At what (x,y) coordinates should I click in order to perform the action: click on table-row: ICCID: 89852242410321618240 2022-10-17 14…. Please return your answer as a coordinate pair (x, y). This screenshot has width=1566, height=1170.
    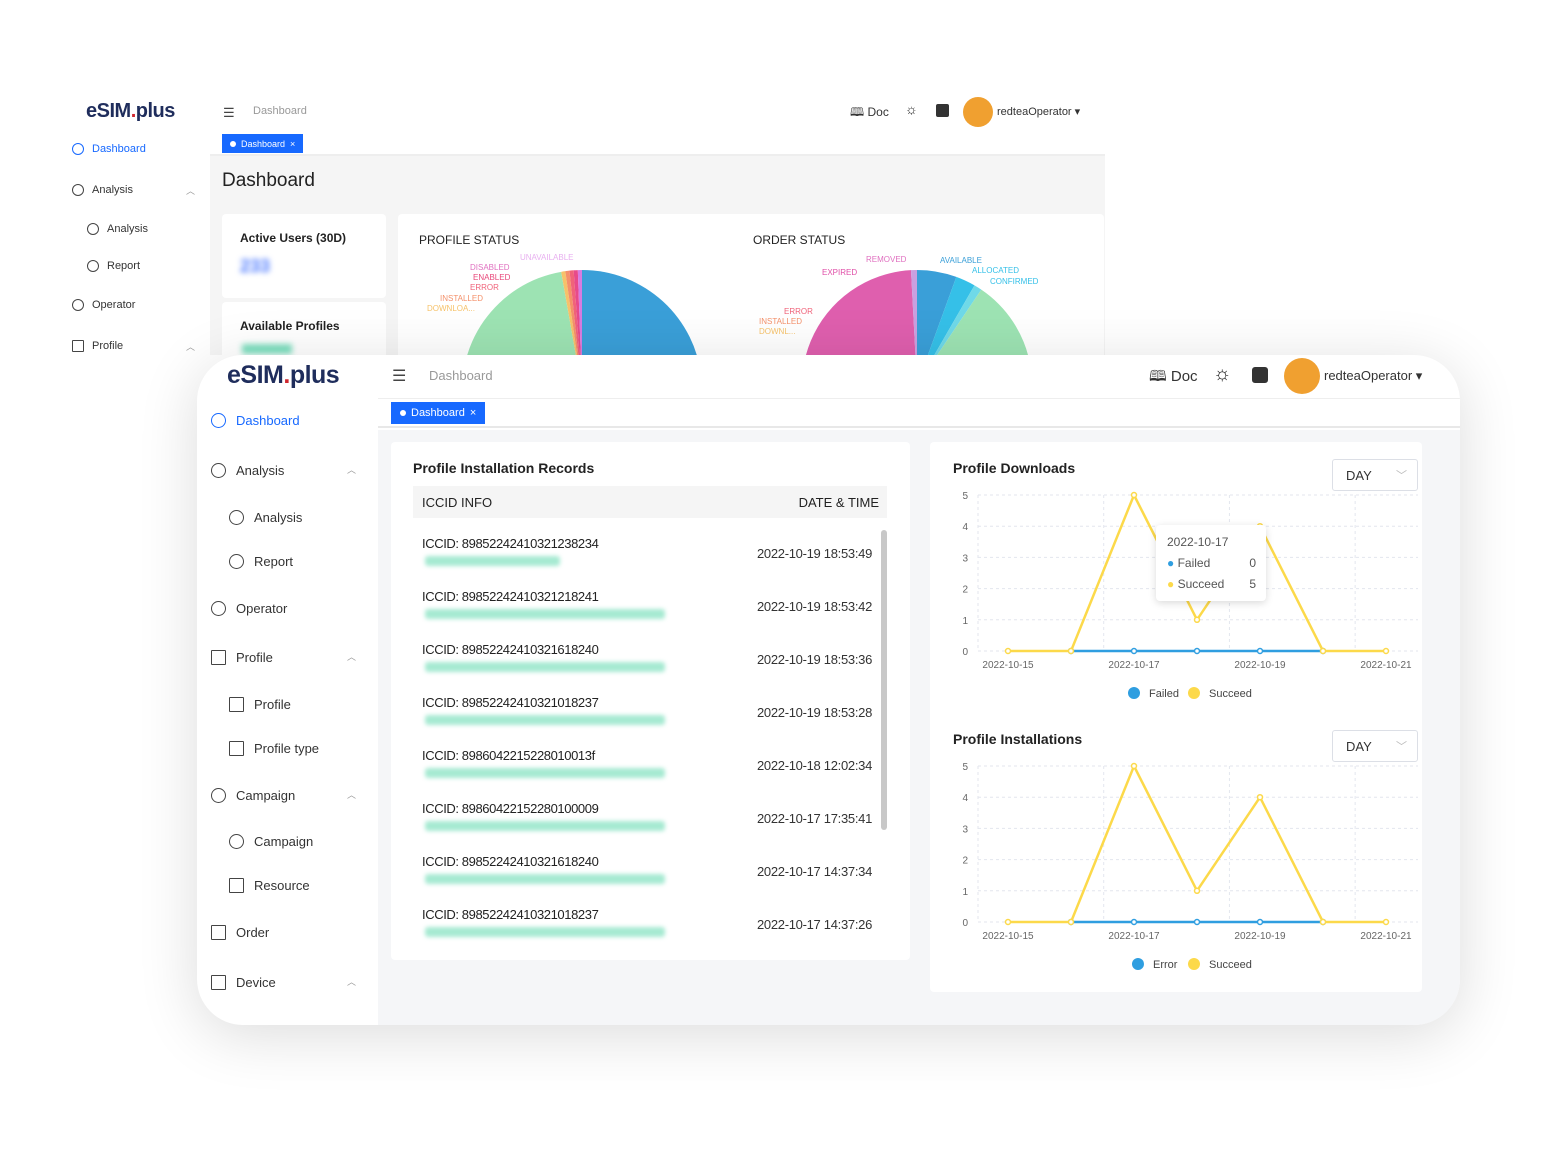
    Looking at the image, I should click on (642, 880).